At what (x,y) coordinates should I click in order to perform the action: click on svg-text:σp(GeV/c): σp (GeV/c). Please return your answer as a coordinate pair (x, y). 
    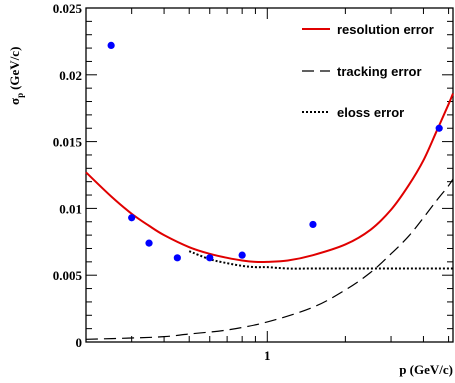
    Looking at the image, I should click on (16, 76).